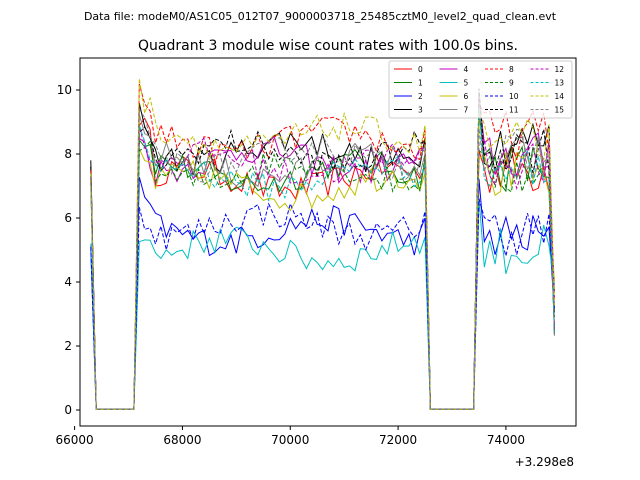 The image size is (640, 480). I want to click on legend-label-4: 4, so click(466, 69).